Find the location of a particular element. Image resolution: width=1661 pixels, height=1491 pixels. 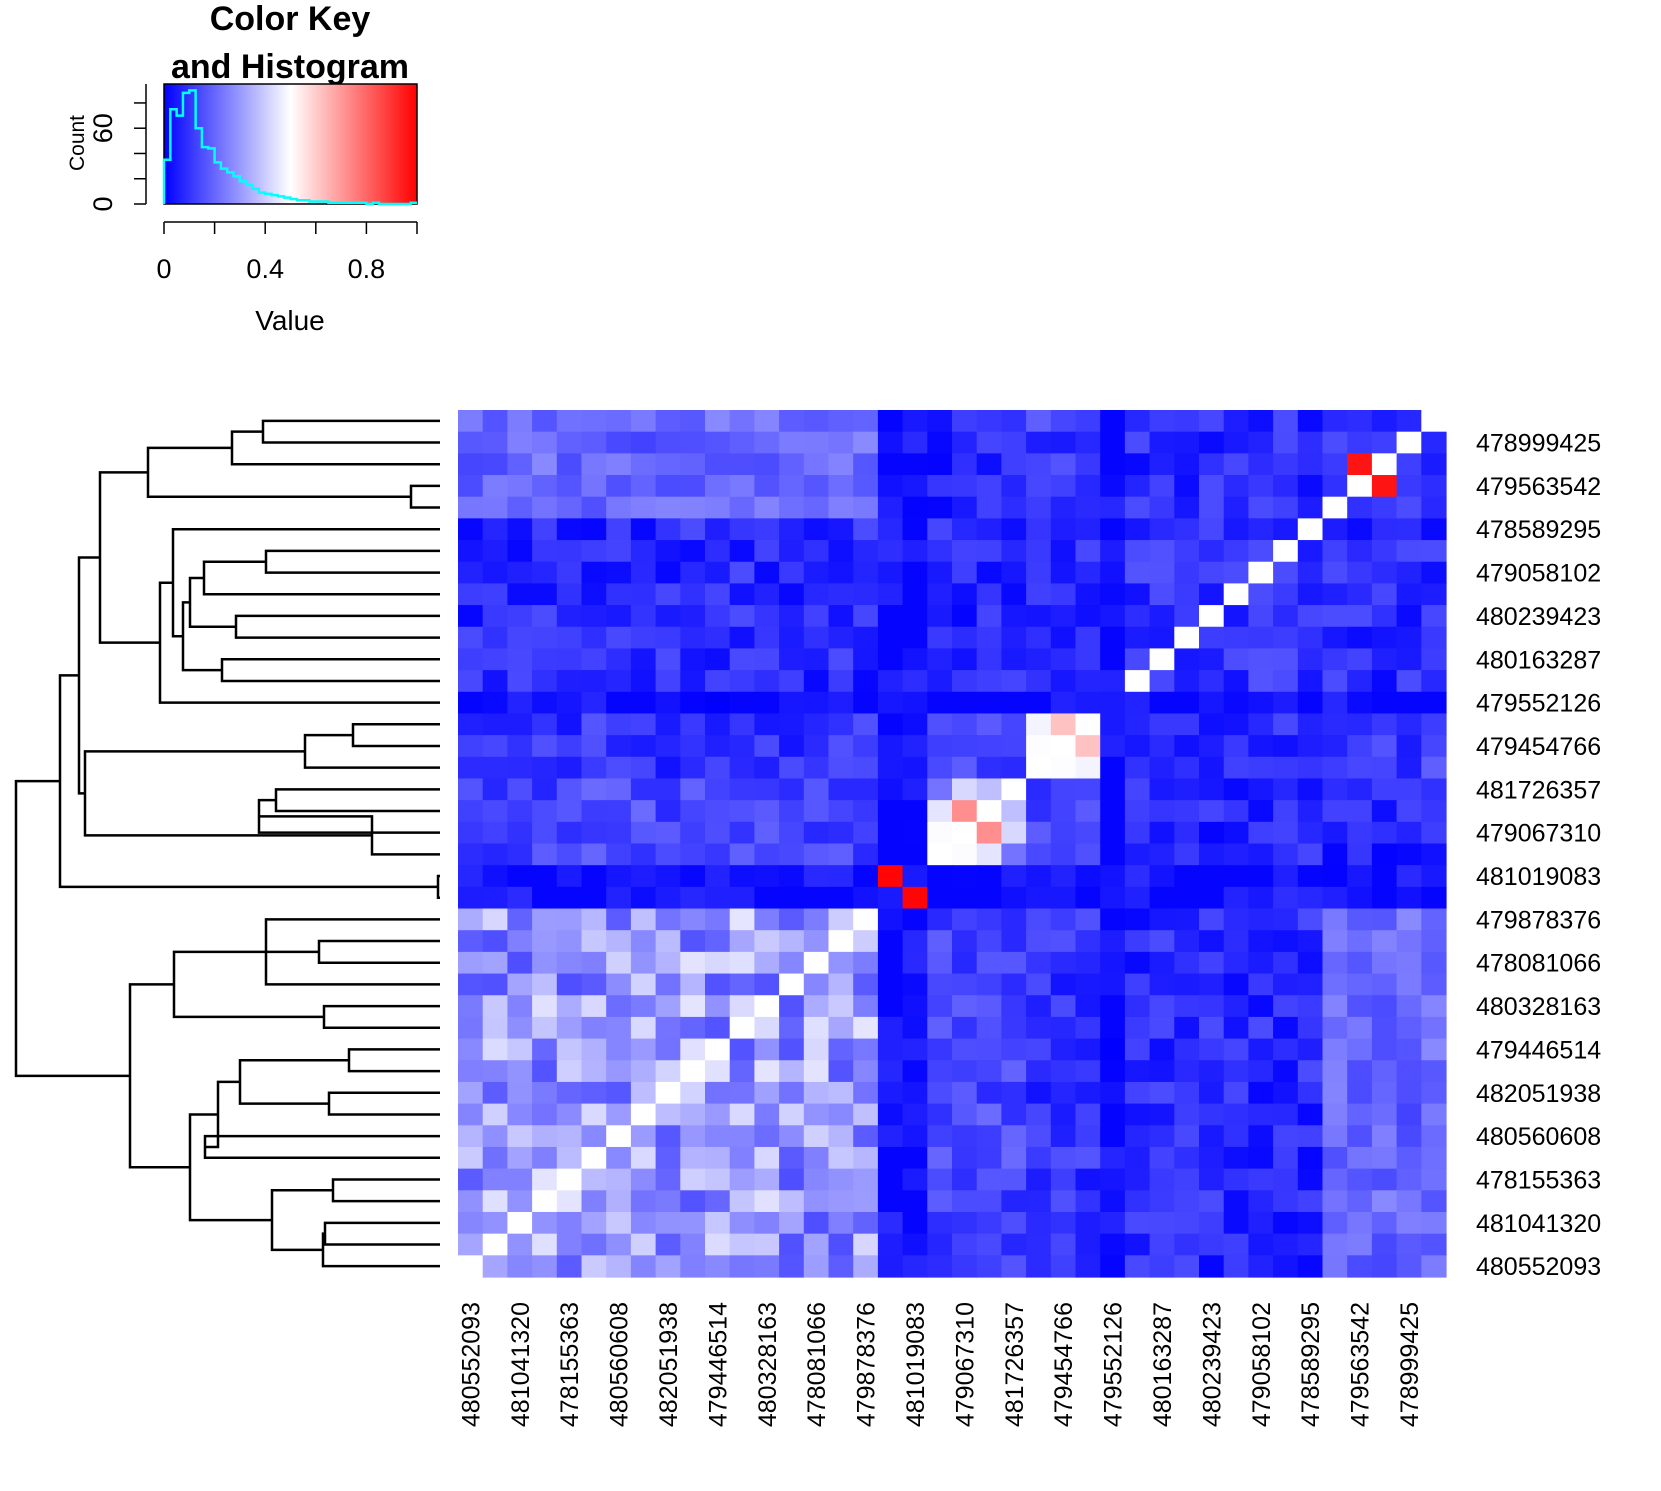

color-key-x-tick-label: 0.8 is located at coordinates (367, 269).